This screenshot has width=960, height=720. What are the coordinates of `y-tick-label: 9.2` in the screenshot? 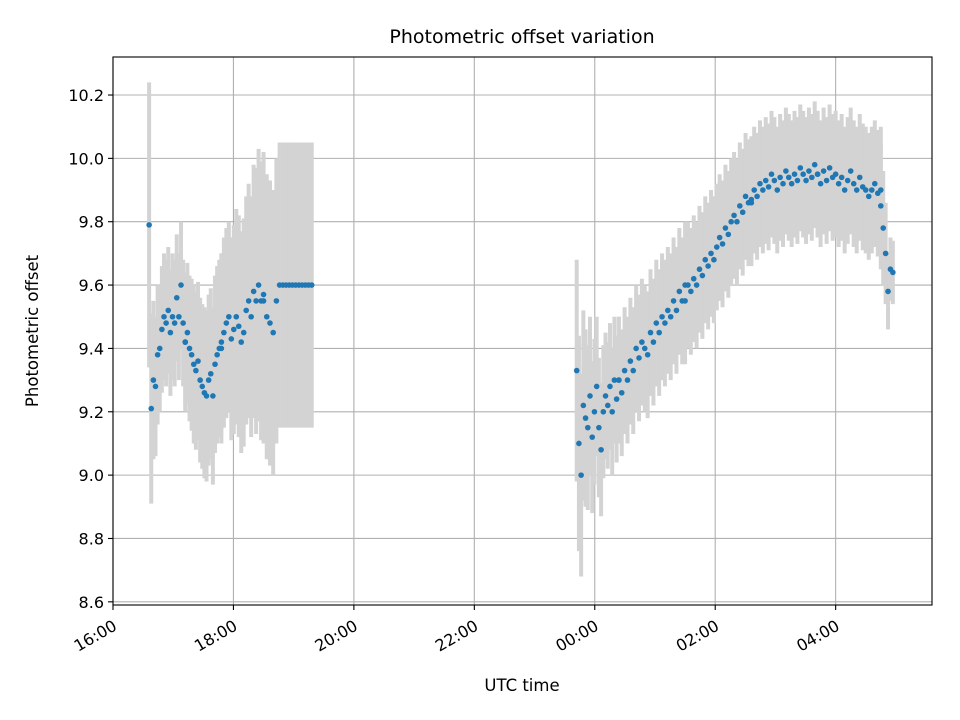 It's located at (91, 412).